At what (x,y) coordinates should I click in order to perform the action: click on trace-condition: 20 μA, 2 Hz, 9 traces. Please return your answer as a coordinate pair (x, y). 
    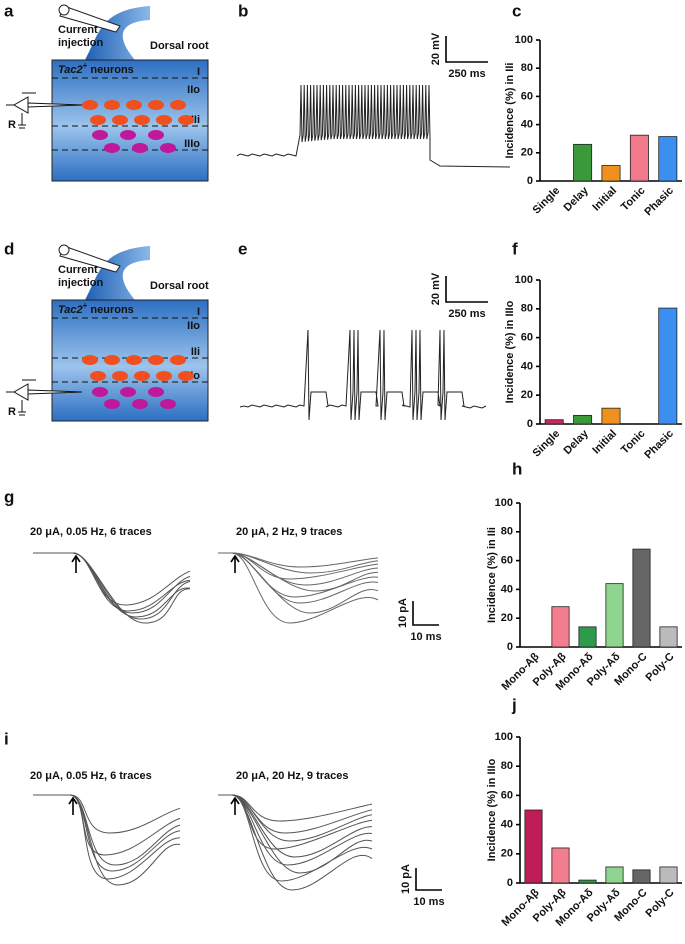
    Looking at the image, I should click on (289, 532).